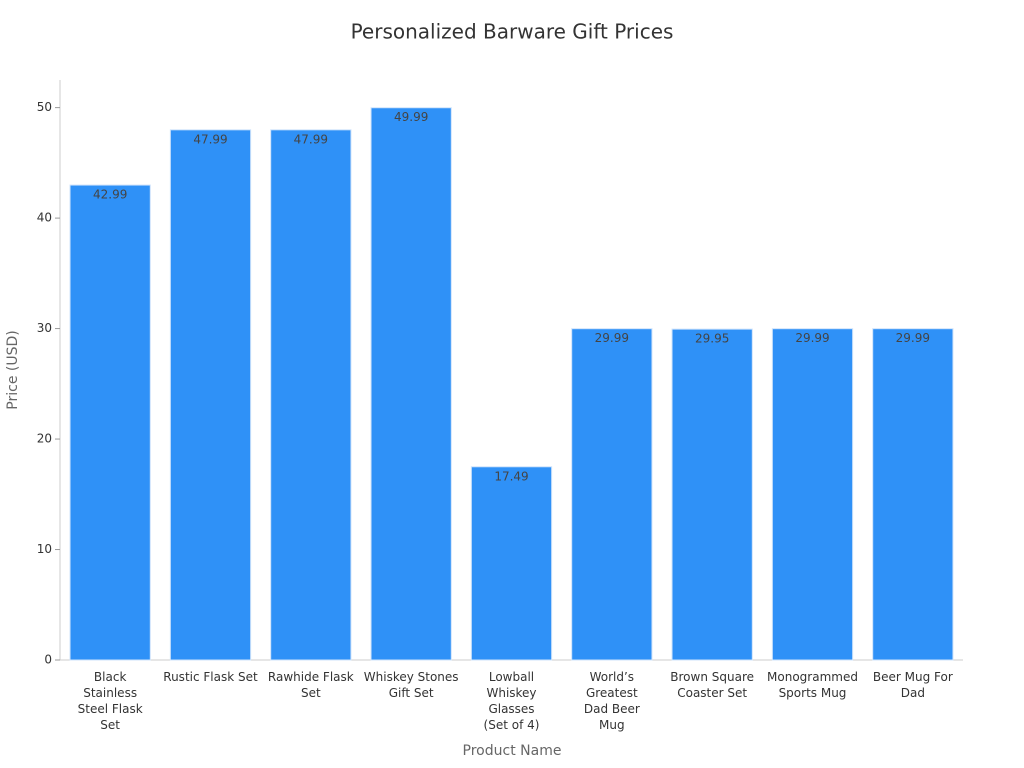 The image size is (1024, 768). I want to click on value-label: 17.49, so click(511, 476).